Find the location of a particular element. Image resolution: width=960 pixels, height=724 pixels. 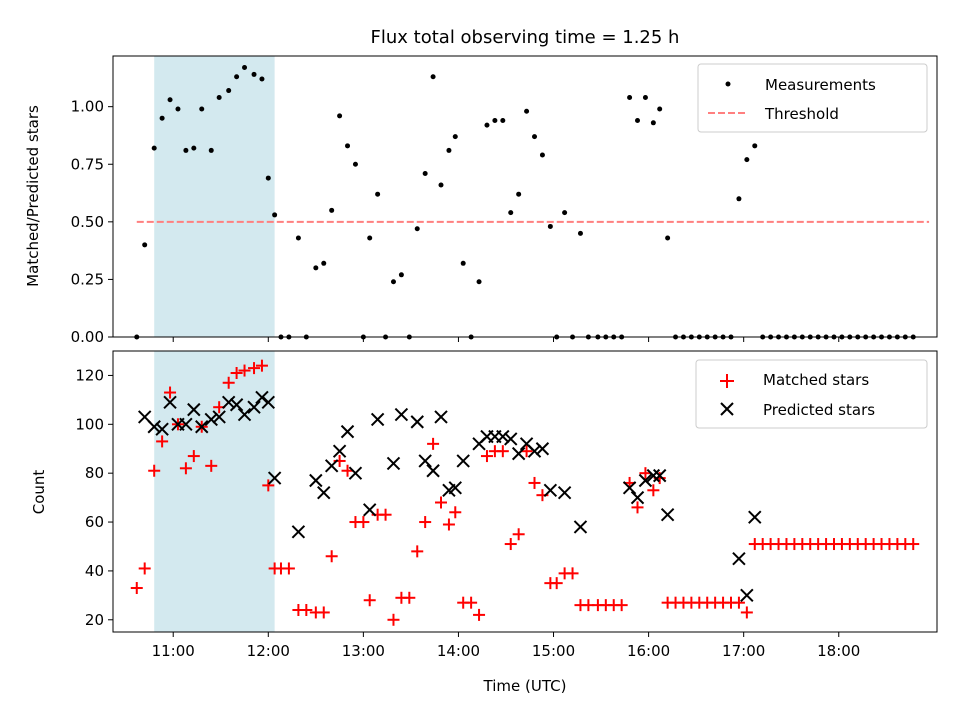

x-tick-label: 14:00 is located at coordinates (458, 651).